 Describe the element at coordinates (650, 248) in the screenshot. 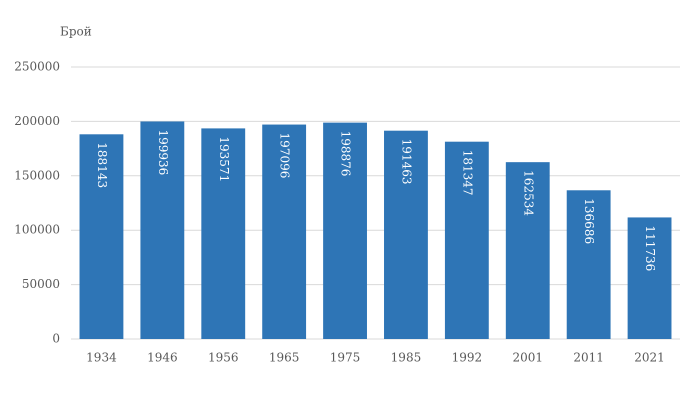

I see `value-label: 111736` at that location.